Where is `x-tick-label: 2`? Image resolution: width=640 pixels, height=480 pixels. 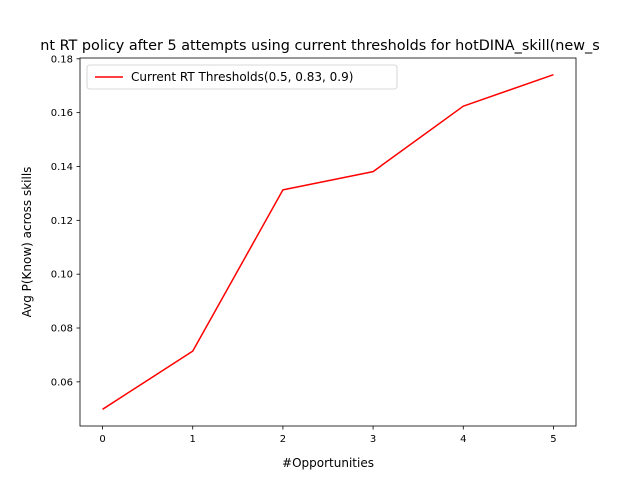 x-tick-label: 2 is located at coordinates (283, 439).